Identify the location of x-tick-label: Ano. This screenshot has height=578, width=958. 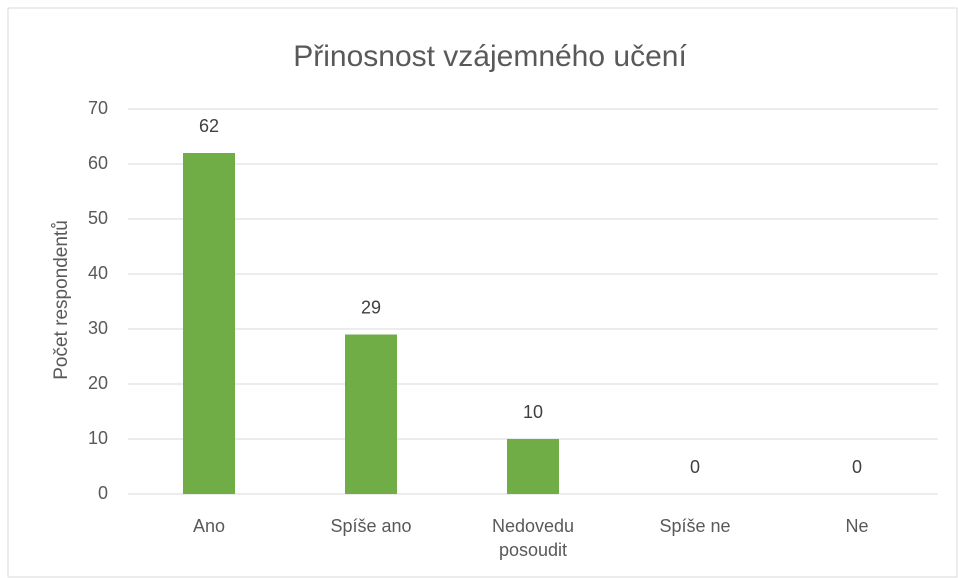
(209, 526).